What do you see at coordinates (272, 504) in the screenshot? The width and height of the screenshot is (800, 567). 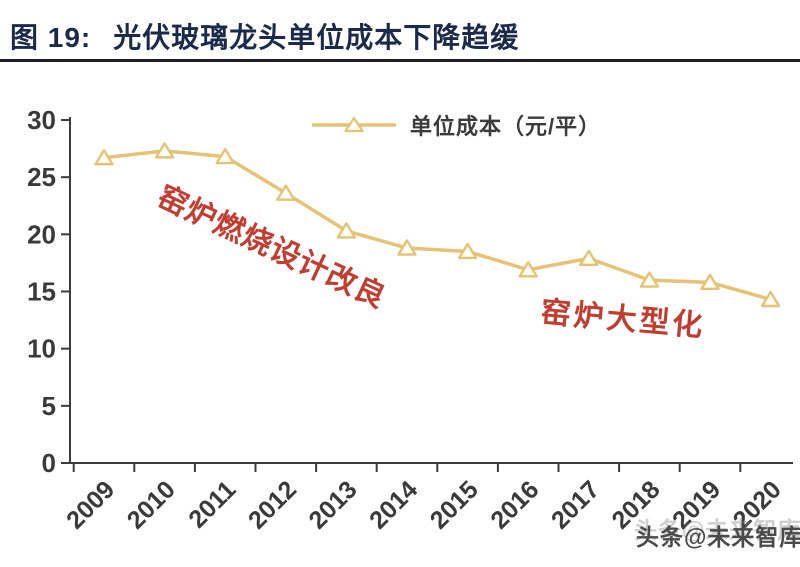 I see `x-category-label: 2012` at bounding box center [272, 504].